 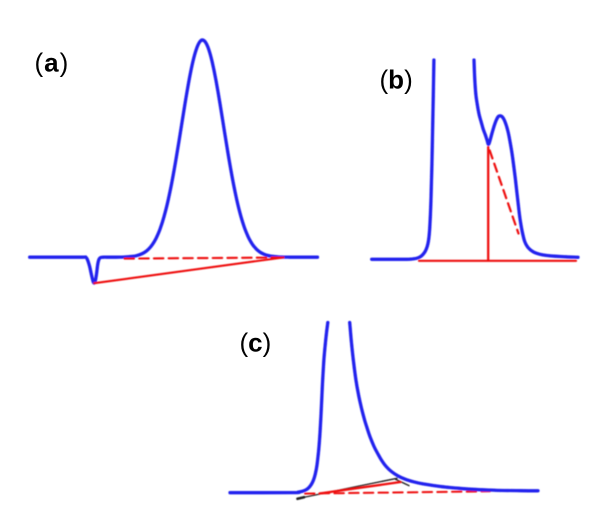 What do you see at coordinates (256, 343) in the screenshot?
I see `svg-text: (c)` at bounding box center [256, 343].